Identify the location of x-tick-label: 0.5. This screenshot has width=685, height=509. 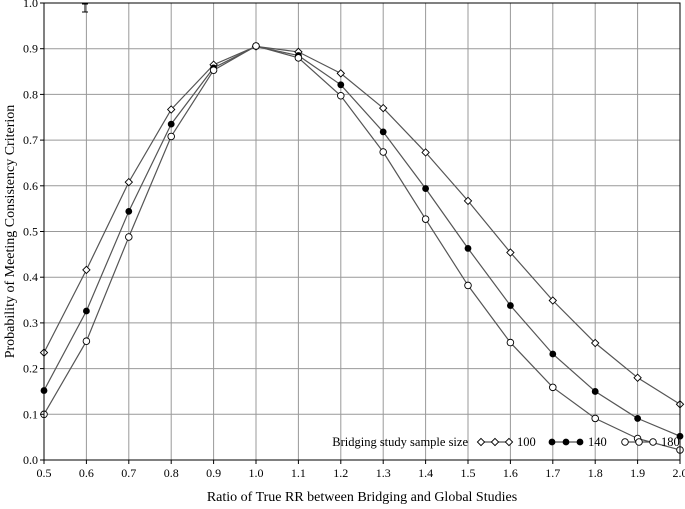
(44, 473).